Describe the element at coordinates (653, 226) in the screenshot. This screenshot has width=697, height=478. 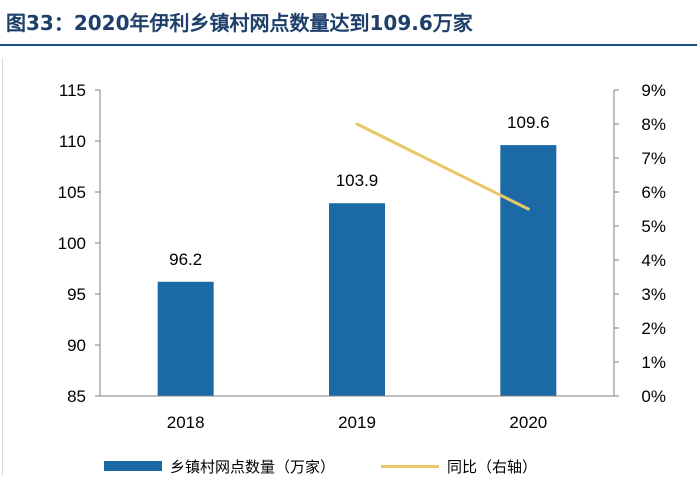
I see `y-right-tick-label: 5%` at that location.